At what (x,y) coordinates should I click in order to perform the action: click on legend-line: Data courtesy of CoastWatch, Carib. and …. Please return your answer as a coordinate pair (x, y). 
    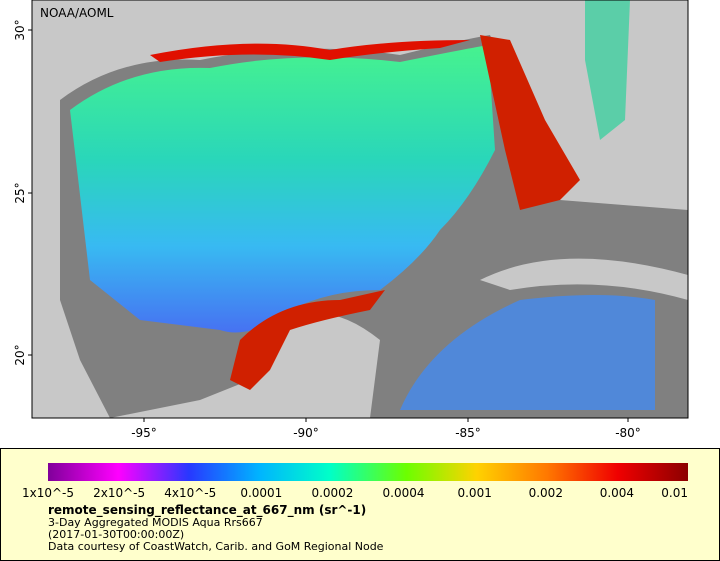
    Looking at the image, I should click on (216, 546).